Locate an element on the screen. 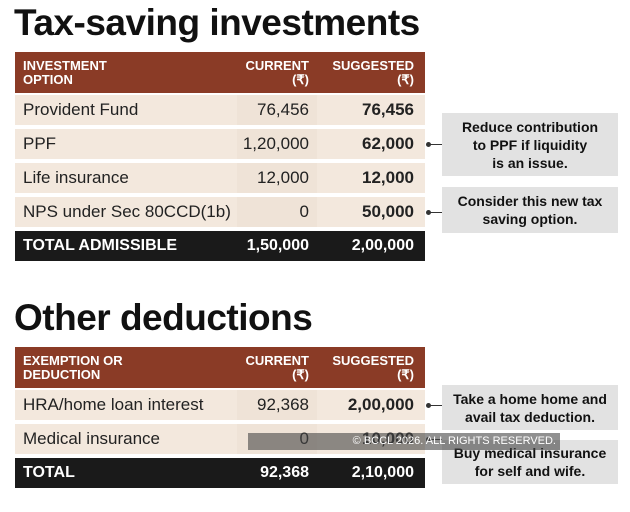  header-cell: INVESTMENT OPTION is located at coordinates (65, 72).